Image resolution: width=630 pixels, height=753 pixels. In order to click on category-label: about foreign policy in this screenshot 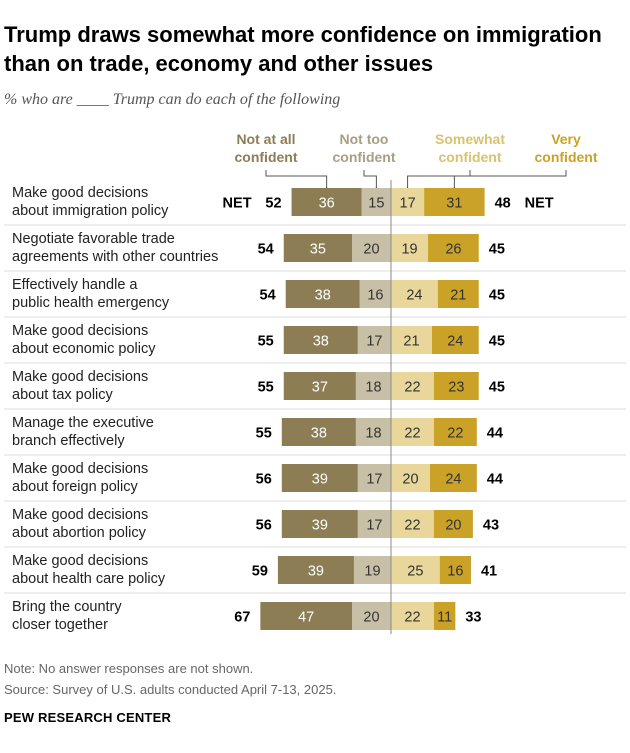, I will do `click(75, 487)`.